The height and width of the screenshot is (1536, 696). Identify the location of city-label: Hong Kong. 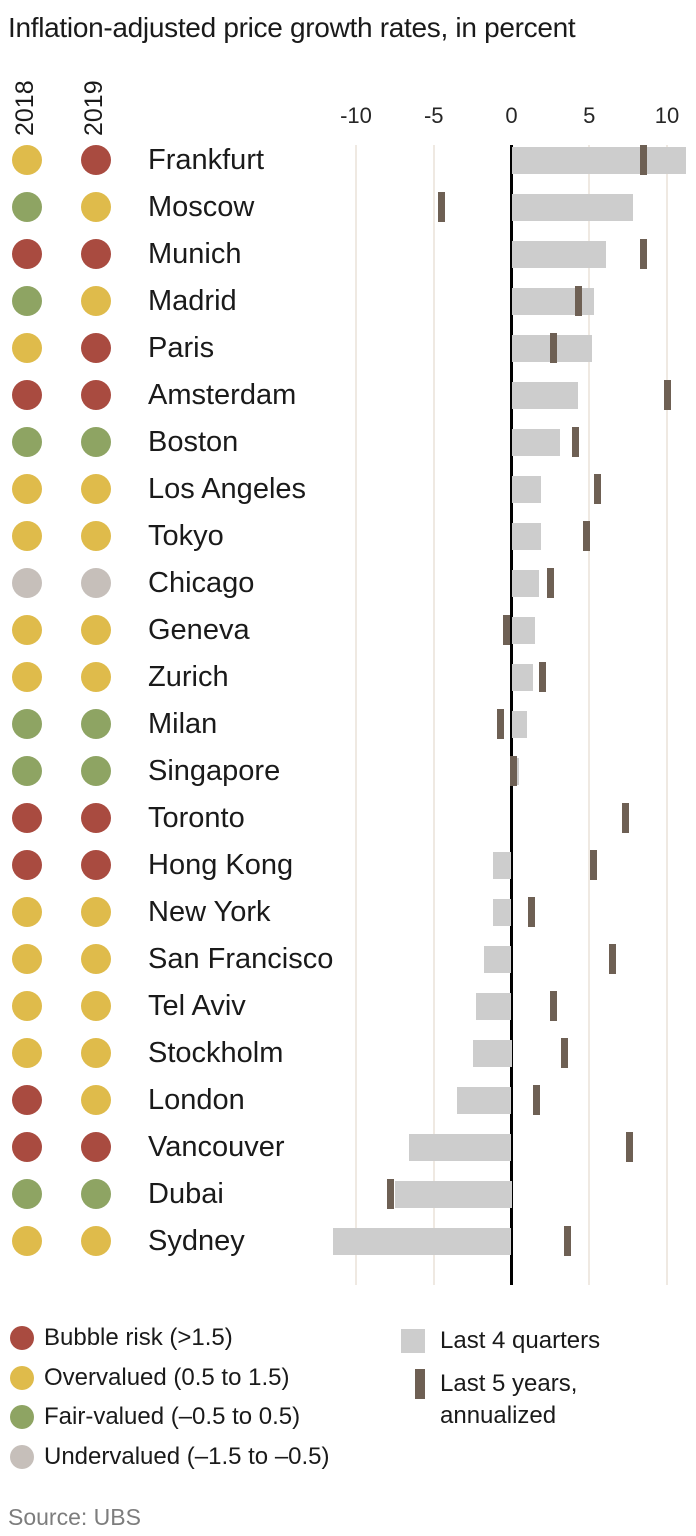
(221, 864).